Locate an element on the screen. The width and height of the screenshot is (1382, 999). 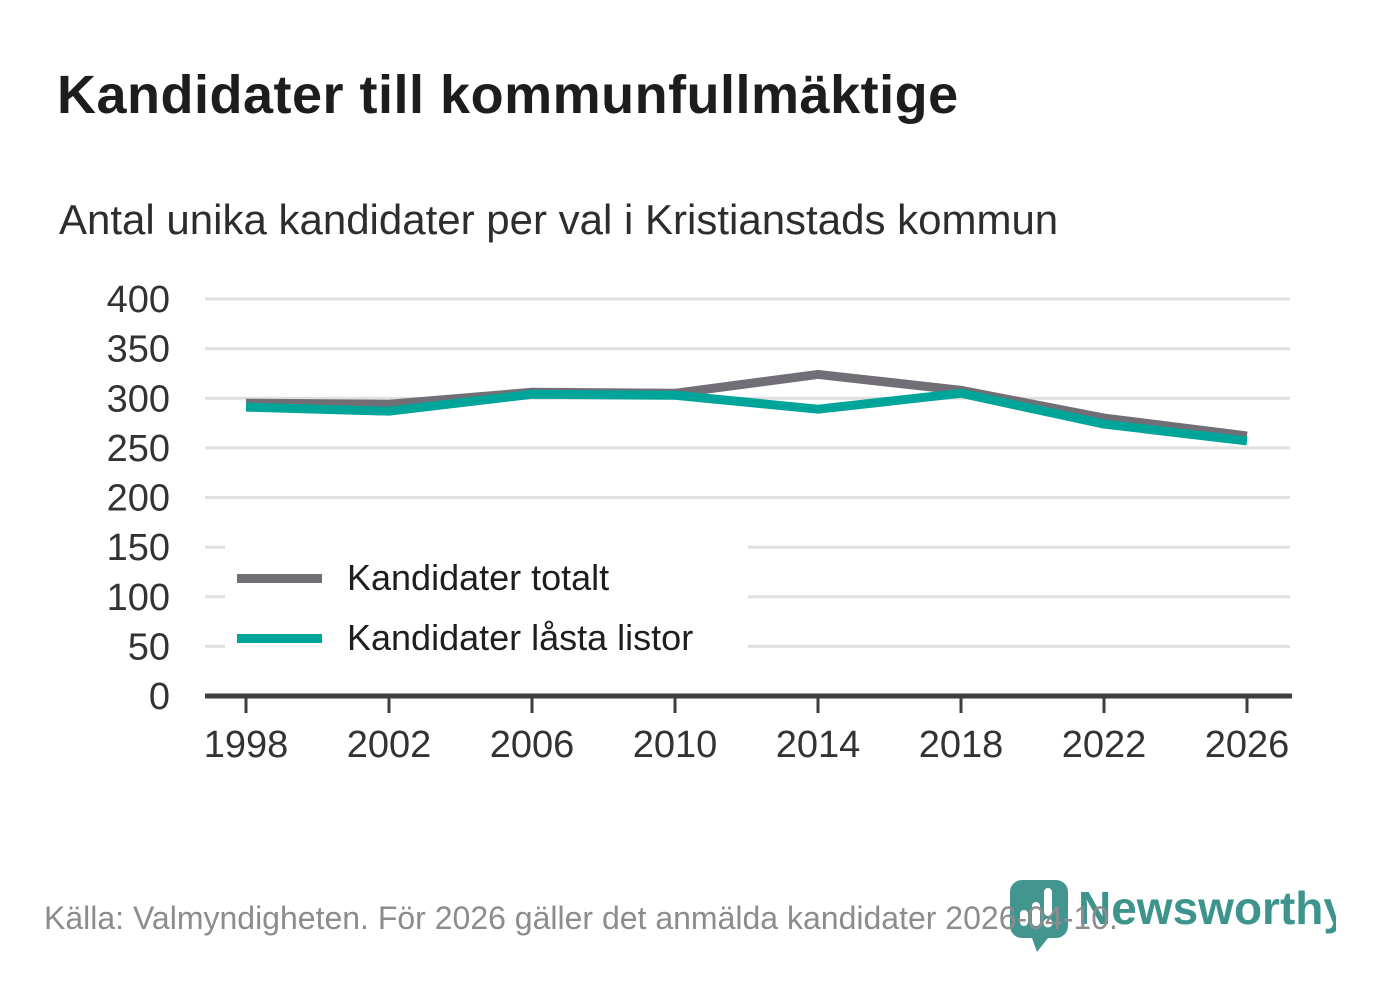
y-axis-tick-label: 50 is located at coordinates (149, 647).